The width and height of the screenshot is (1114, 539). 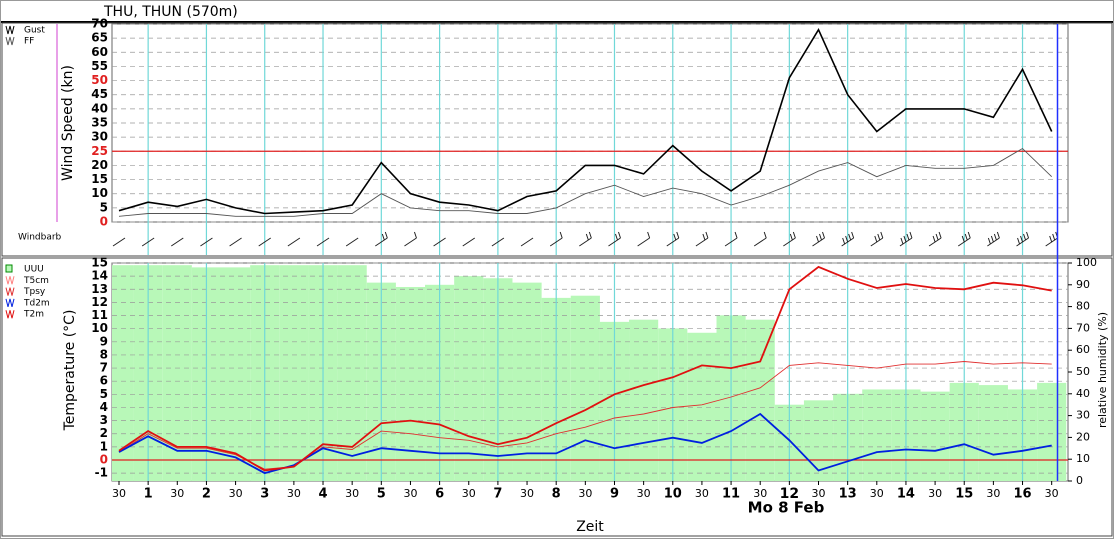 What do you see at coordinates (964, 494) in the screenshot?
I see `x-tick-label: 15` at bounding box center [964, 494].